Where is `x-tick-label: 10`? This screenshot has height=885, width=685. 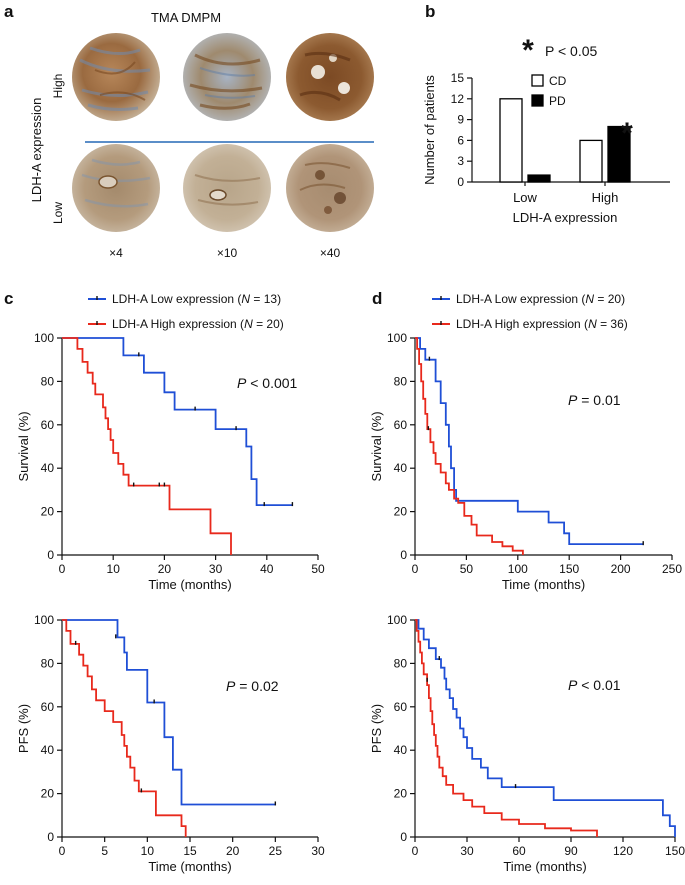 x-tick-label: 10 is located at coordinates (148, 851).